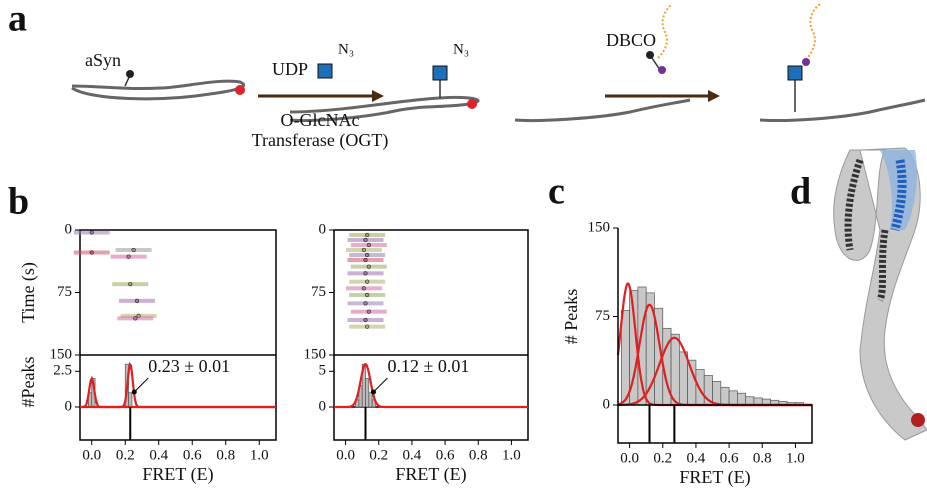  I want to click on panel-label: a, so click(17, 20).